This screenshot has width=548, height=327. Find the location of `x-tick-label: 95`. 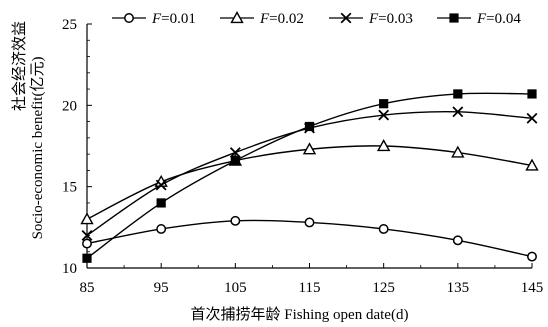

x-tick-label: 95 is located at coordinates (161, 288).